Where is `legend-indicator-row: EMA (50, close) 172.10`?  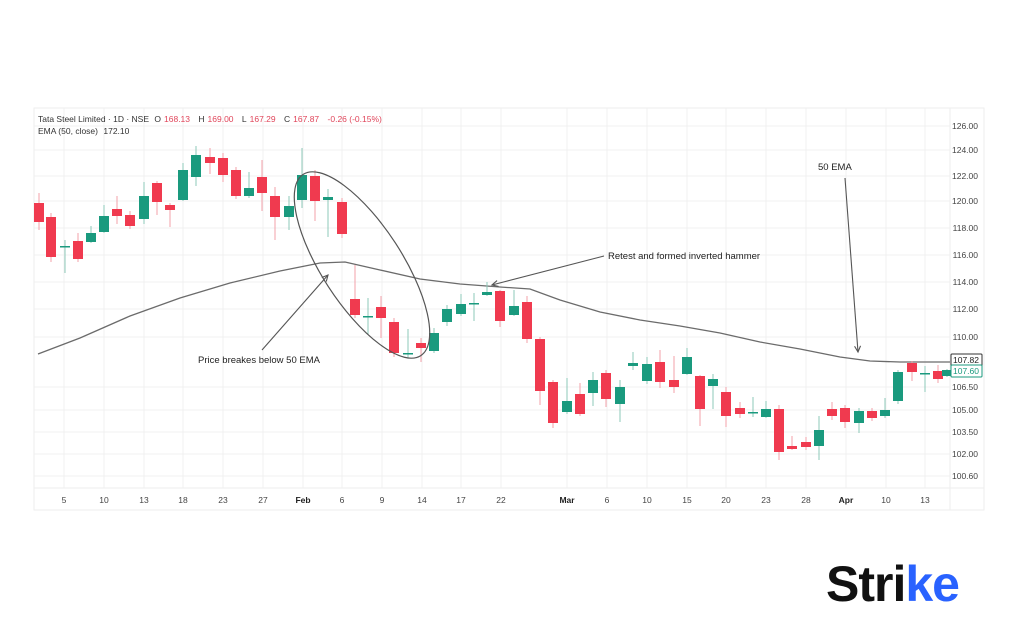
legend-indicator-row: EMA (50, close) 172.10 is located at coordinates (211, 131).